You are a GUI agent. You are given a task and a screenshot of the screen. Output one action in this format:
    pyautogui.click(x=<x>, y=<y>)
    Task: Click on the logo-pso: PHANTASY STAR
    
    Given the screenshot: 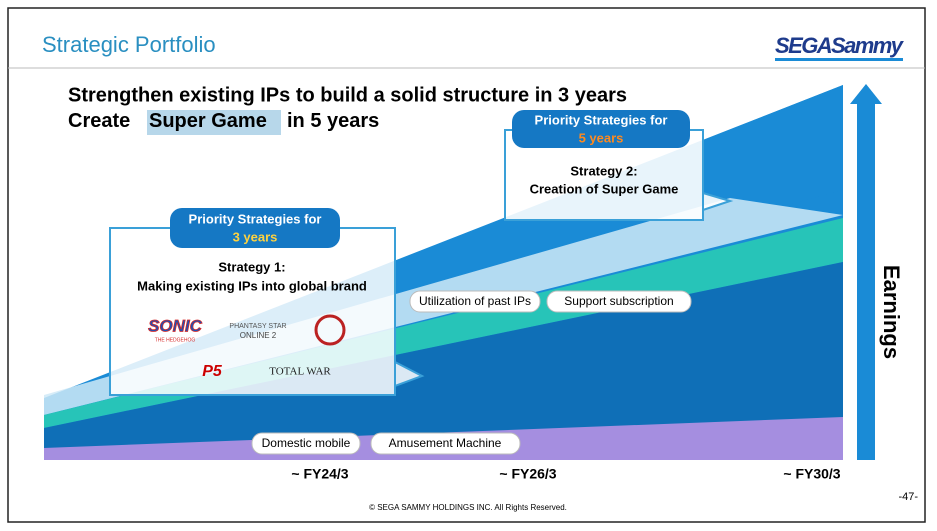 What is the action you would take?
    pyautogui.click(x=257, y=326)
    